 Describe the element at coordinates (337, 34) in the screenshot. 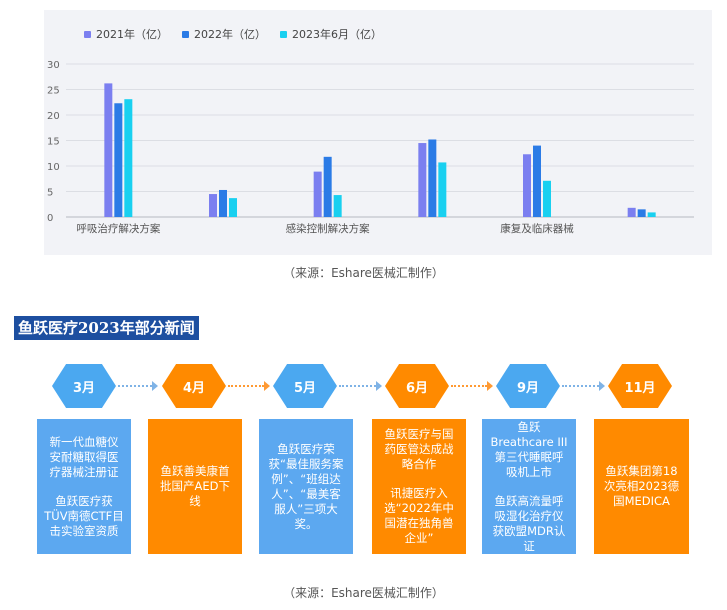

I see `legend-label: 2023年6月（亿）` at that location.